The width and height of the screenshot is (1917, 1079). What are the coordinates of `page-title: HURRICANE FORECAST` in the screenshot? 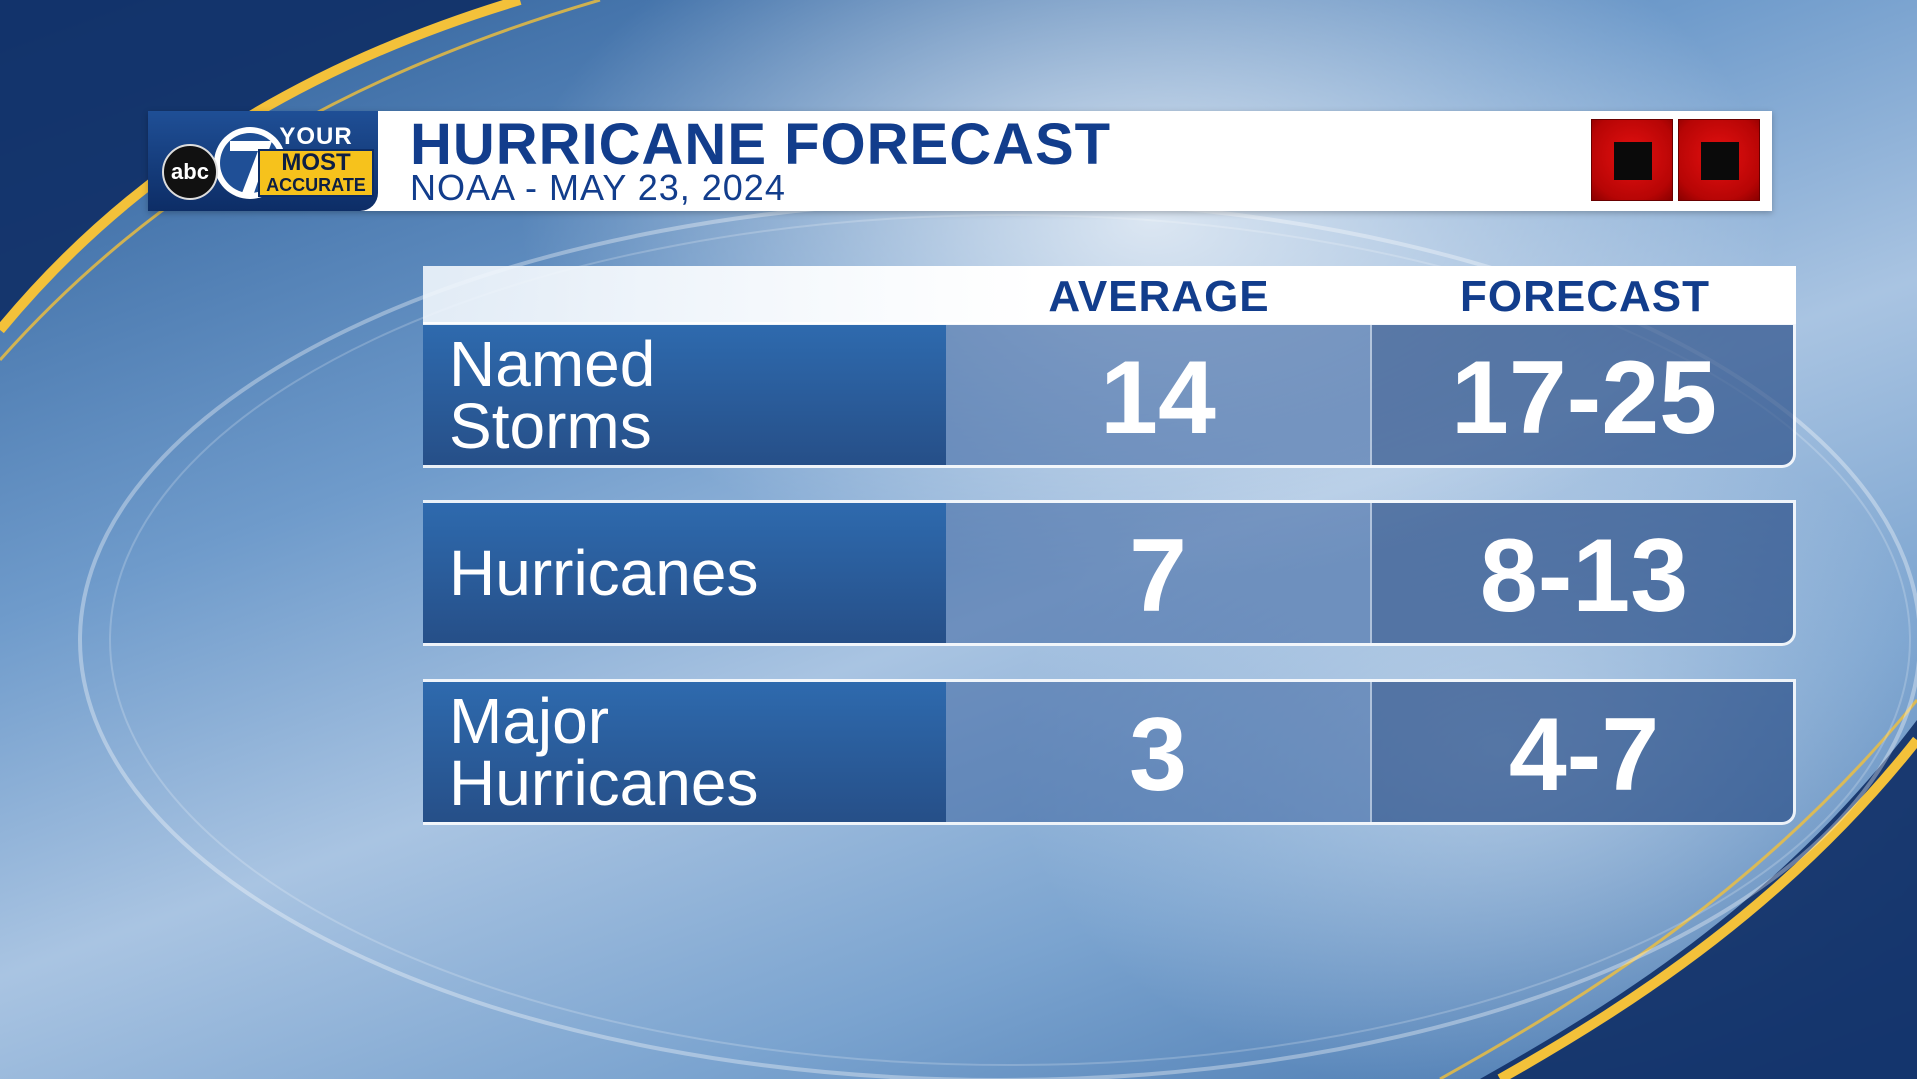 It's located at (761, 144).